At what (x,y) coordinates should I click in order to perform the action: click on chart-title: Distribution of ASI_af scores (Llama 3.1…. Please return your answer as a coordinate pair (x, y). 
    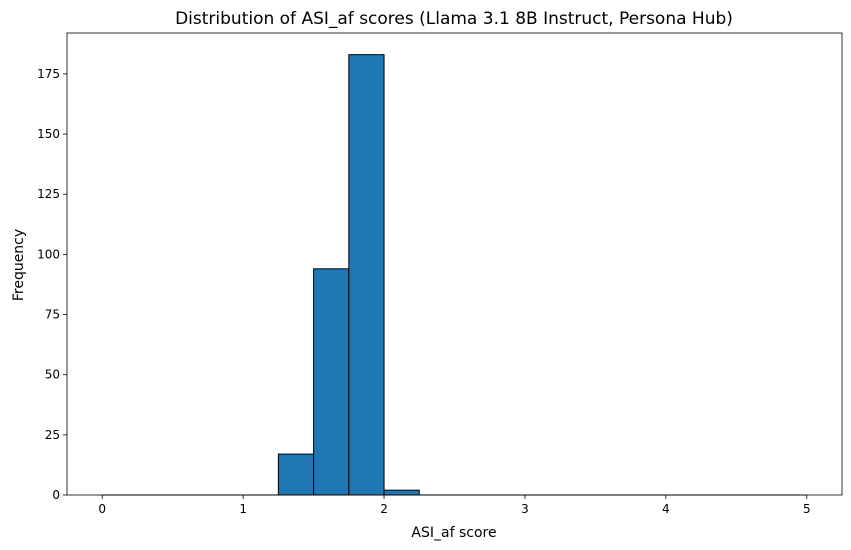
    Looking at the image, I should click on (454, 19).